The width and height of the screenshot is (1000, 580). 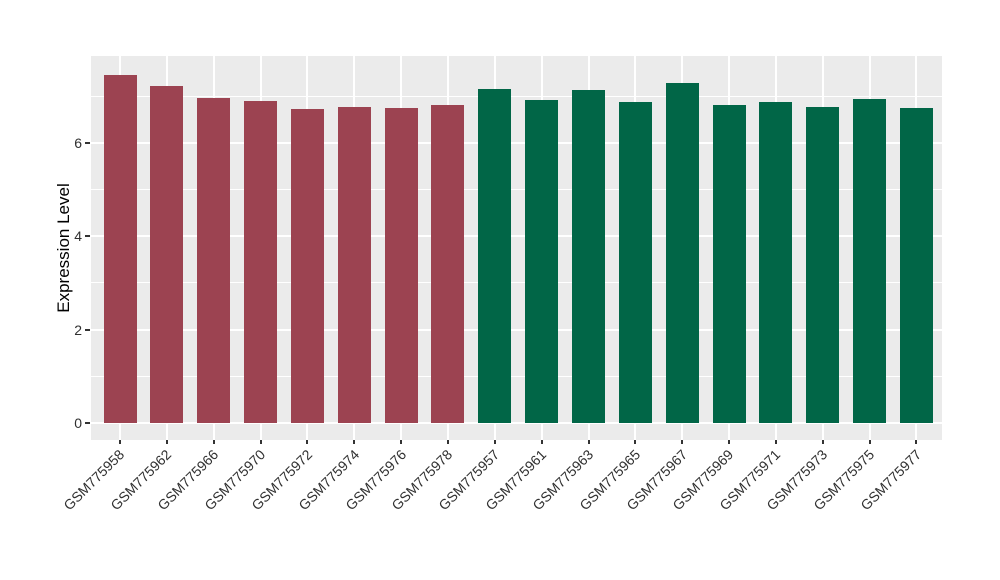 What do you see at coordinates (78, 236) in the screenshot?
I see `y-tick-label: 4` at bounding box center [78, 236].